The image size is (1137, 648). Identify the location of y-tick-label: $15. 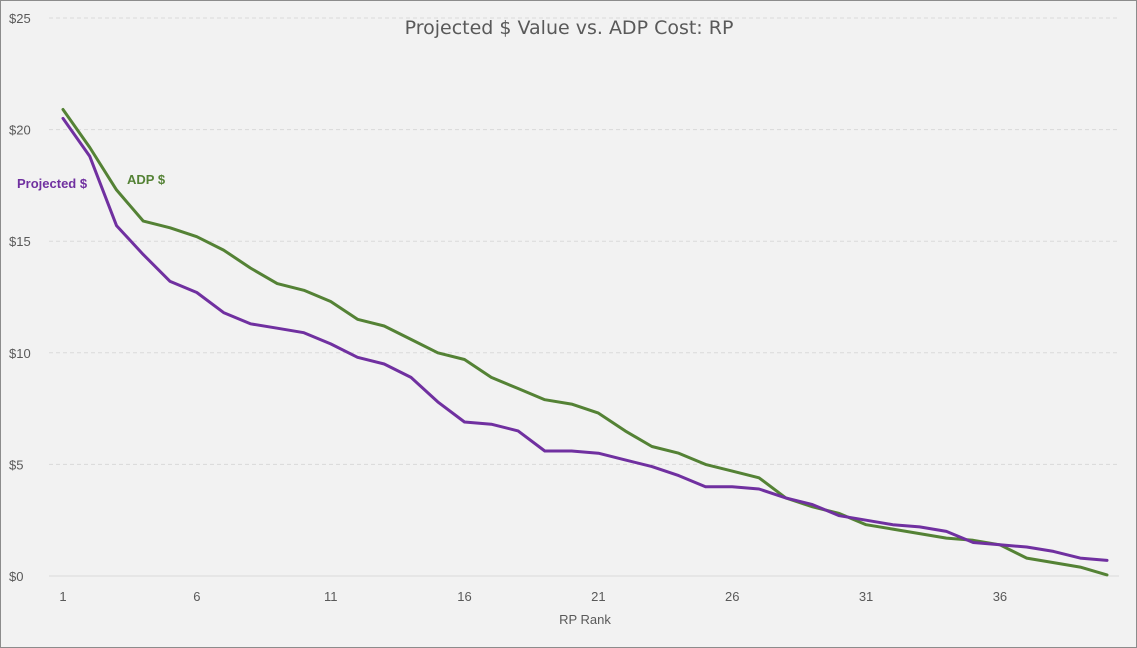
(20, 241).